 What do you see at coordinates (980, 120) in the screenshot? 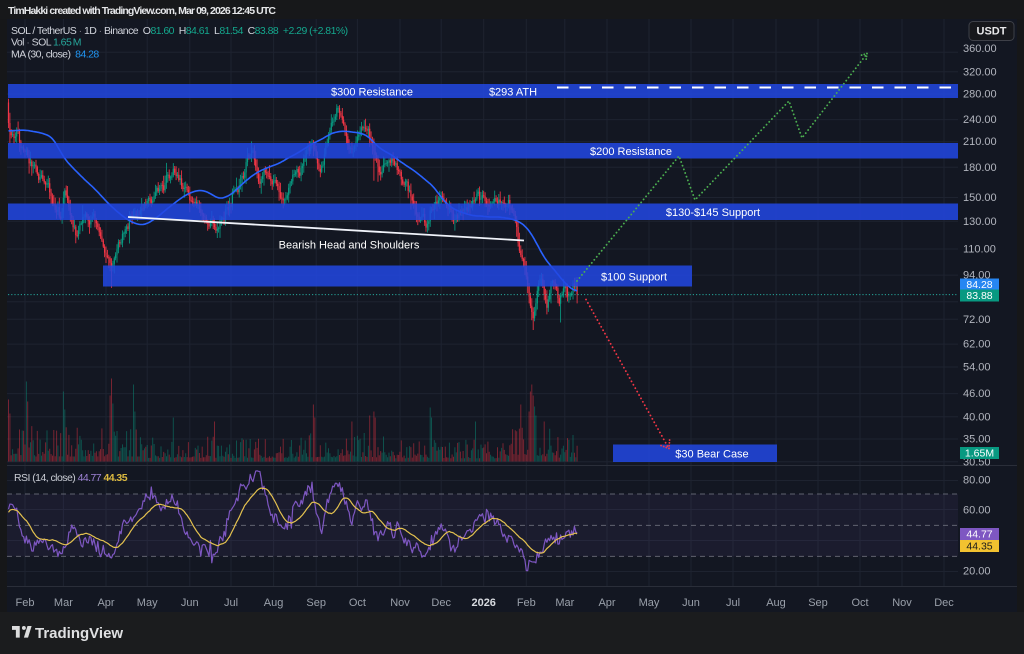
I see `svg-text: 240.00` at bounding box center [980, 120].